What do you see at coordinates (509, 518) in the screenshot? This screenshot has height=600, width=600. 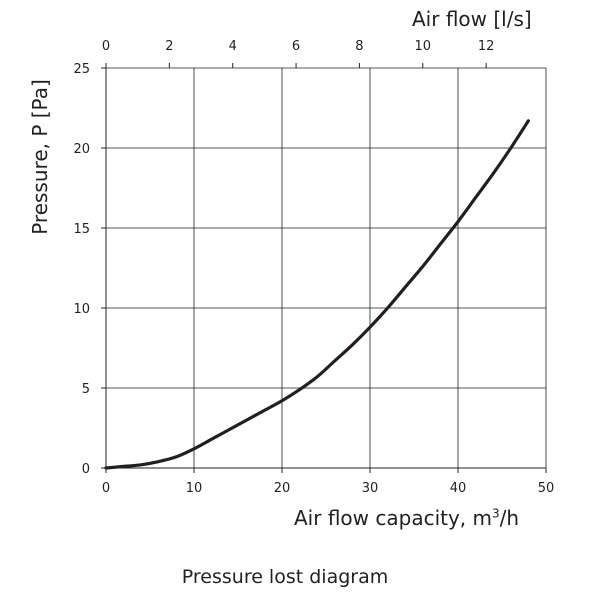 I see `x-axis-title-suffix: /h` at bounding box center [509, 518].